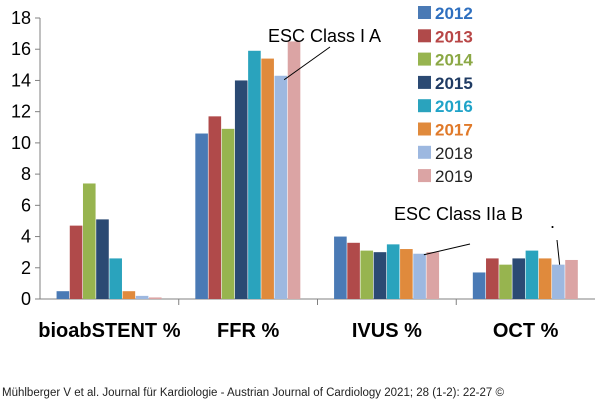 The height and width of the screenshot is (410, 600). Describe the element at coordinates (479, 285) in the screenshot. I see `bar-2012-oct` at that location.